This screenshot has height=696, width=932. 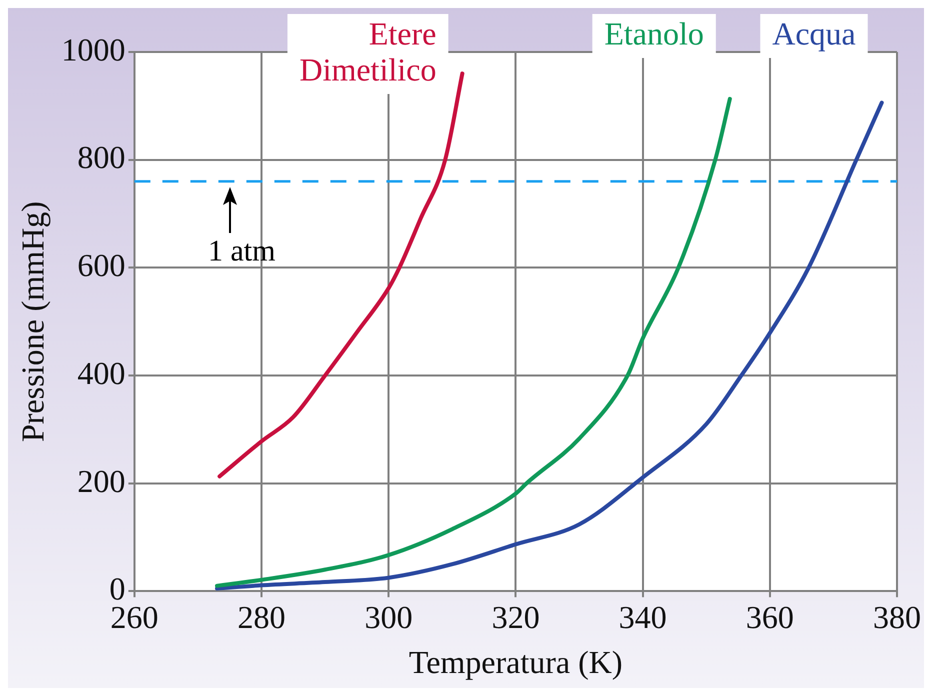 I want to click on x-tick-label: 300, so click(x=388, y=616).